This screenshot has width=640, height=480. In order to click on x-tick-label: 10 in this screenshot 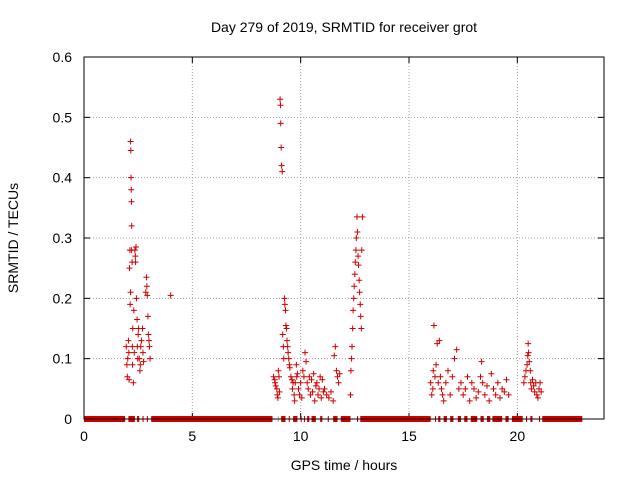, I will do `click(301, 436)`.